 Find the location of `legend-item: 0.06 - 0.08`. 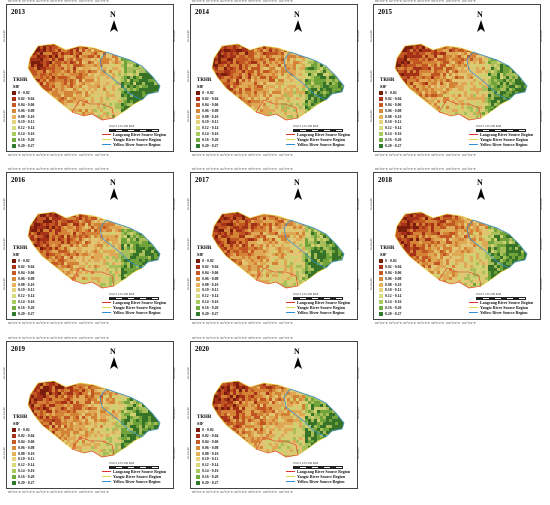

legend-item: 0.06 - 0.08 is located at coordinates (207, 279).